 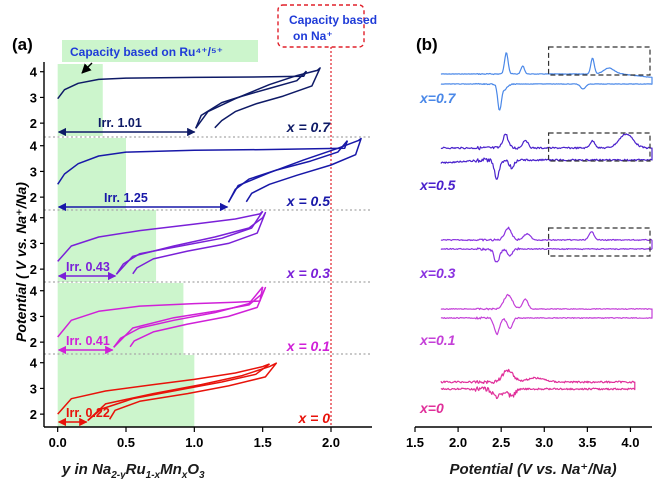 What do you see at coordinates (22, 44) in the screenshot?
I see `panel-a-label: (a)` at bounding box center [22, 44].